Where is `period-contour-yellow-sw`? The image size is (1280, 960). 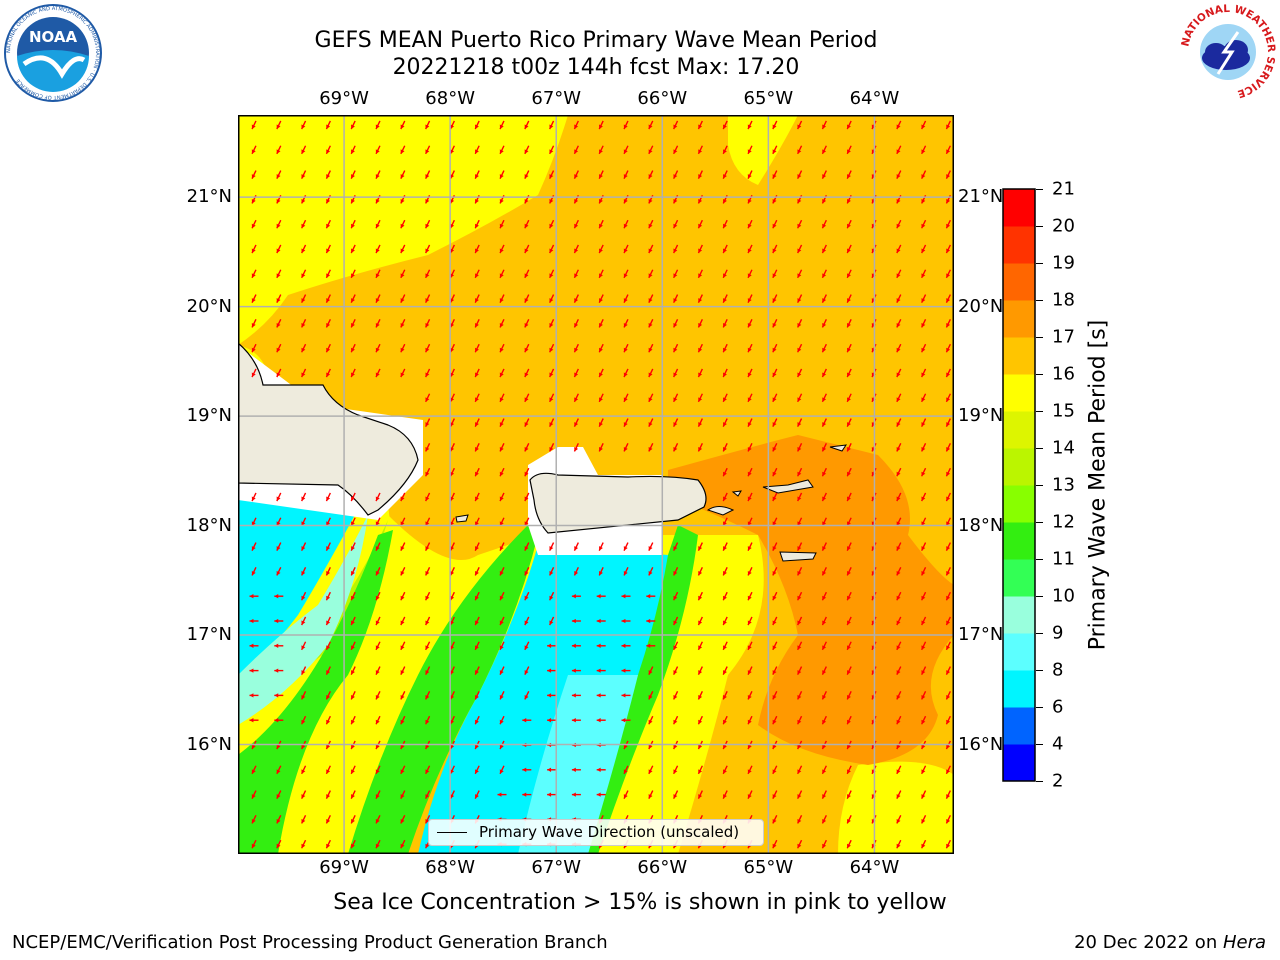
period-contour-yellow-sw is located at coordinates (389, 684).